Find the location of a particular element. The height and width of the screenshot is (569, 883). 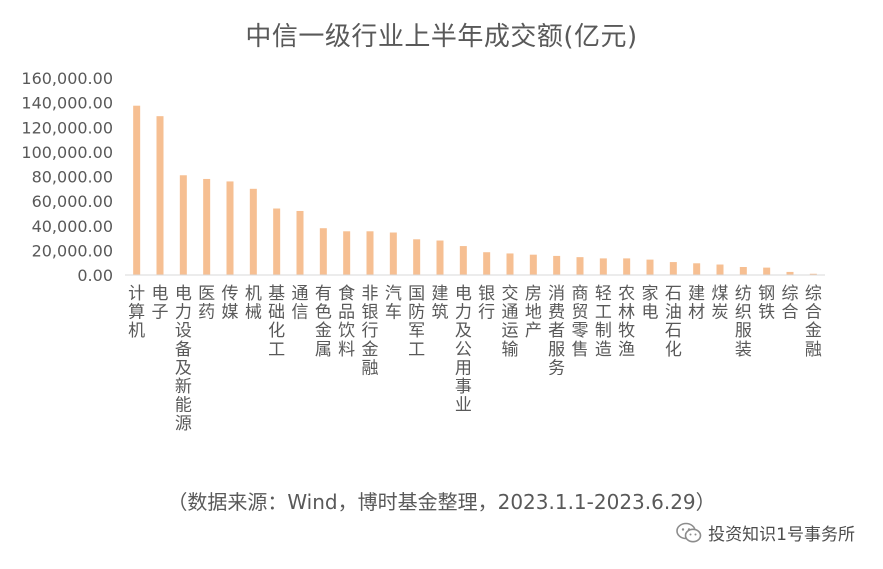

x-tick-label: 机械 is located at coordinates (253, 303).